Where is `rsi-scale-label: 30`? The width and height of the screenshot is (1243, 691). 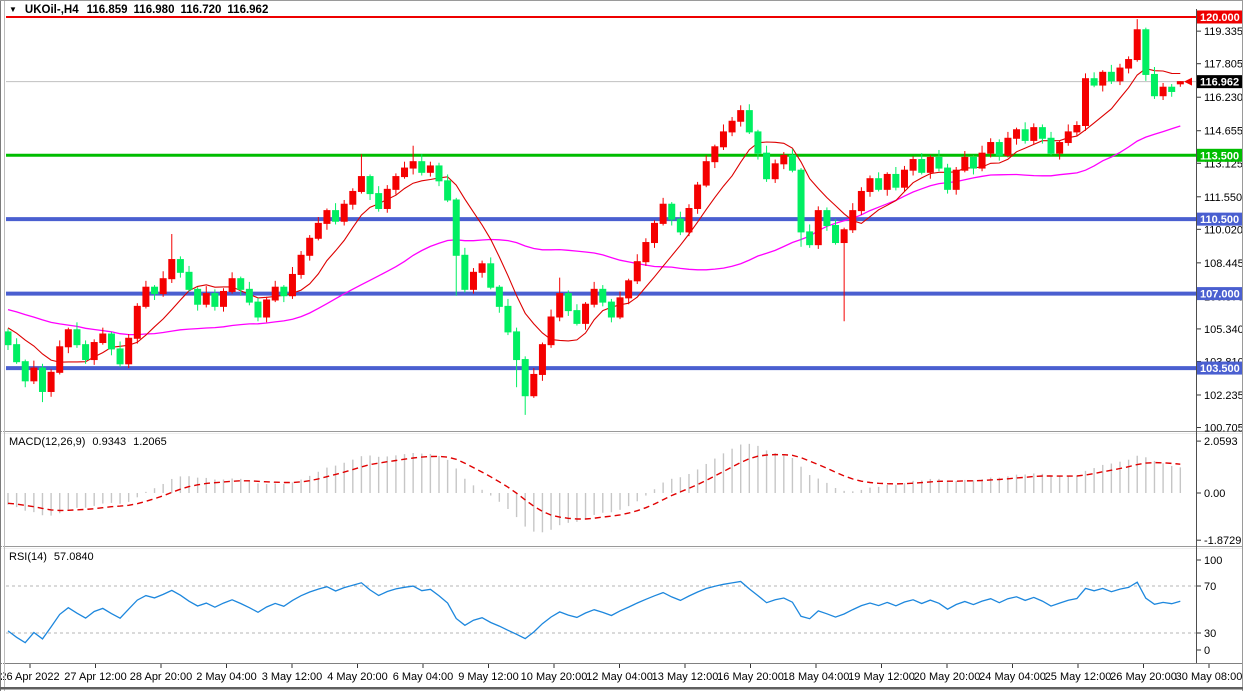 rsi-scale-label: 30 is located at coordinates (1210, 634).